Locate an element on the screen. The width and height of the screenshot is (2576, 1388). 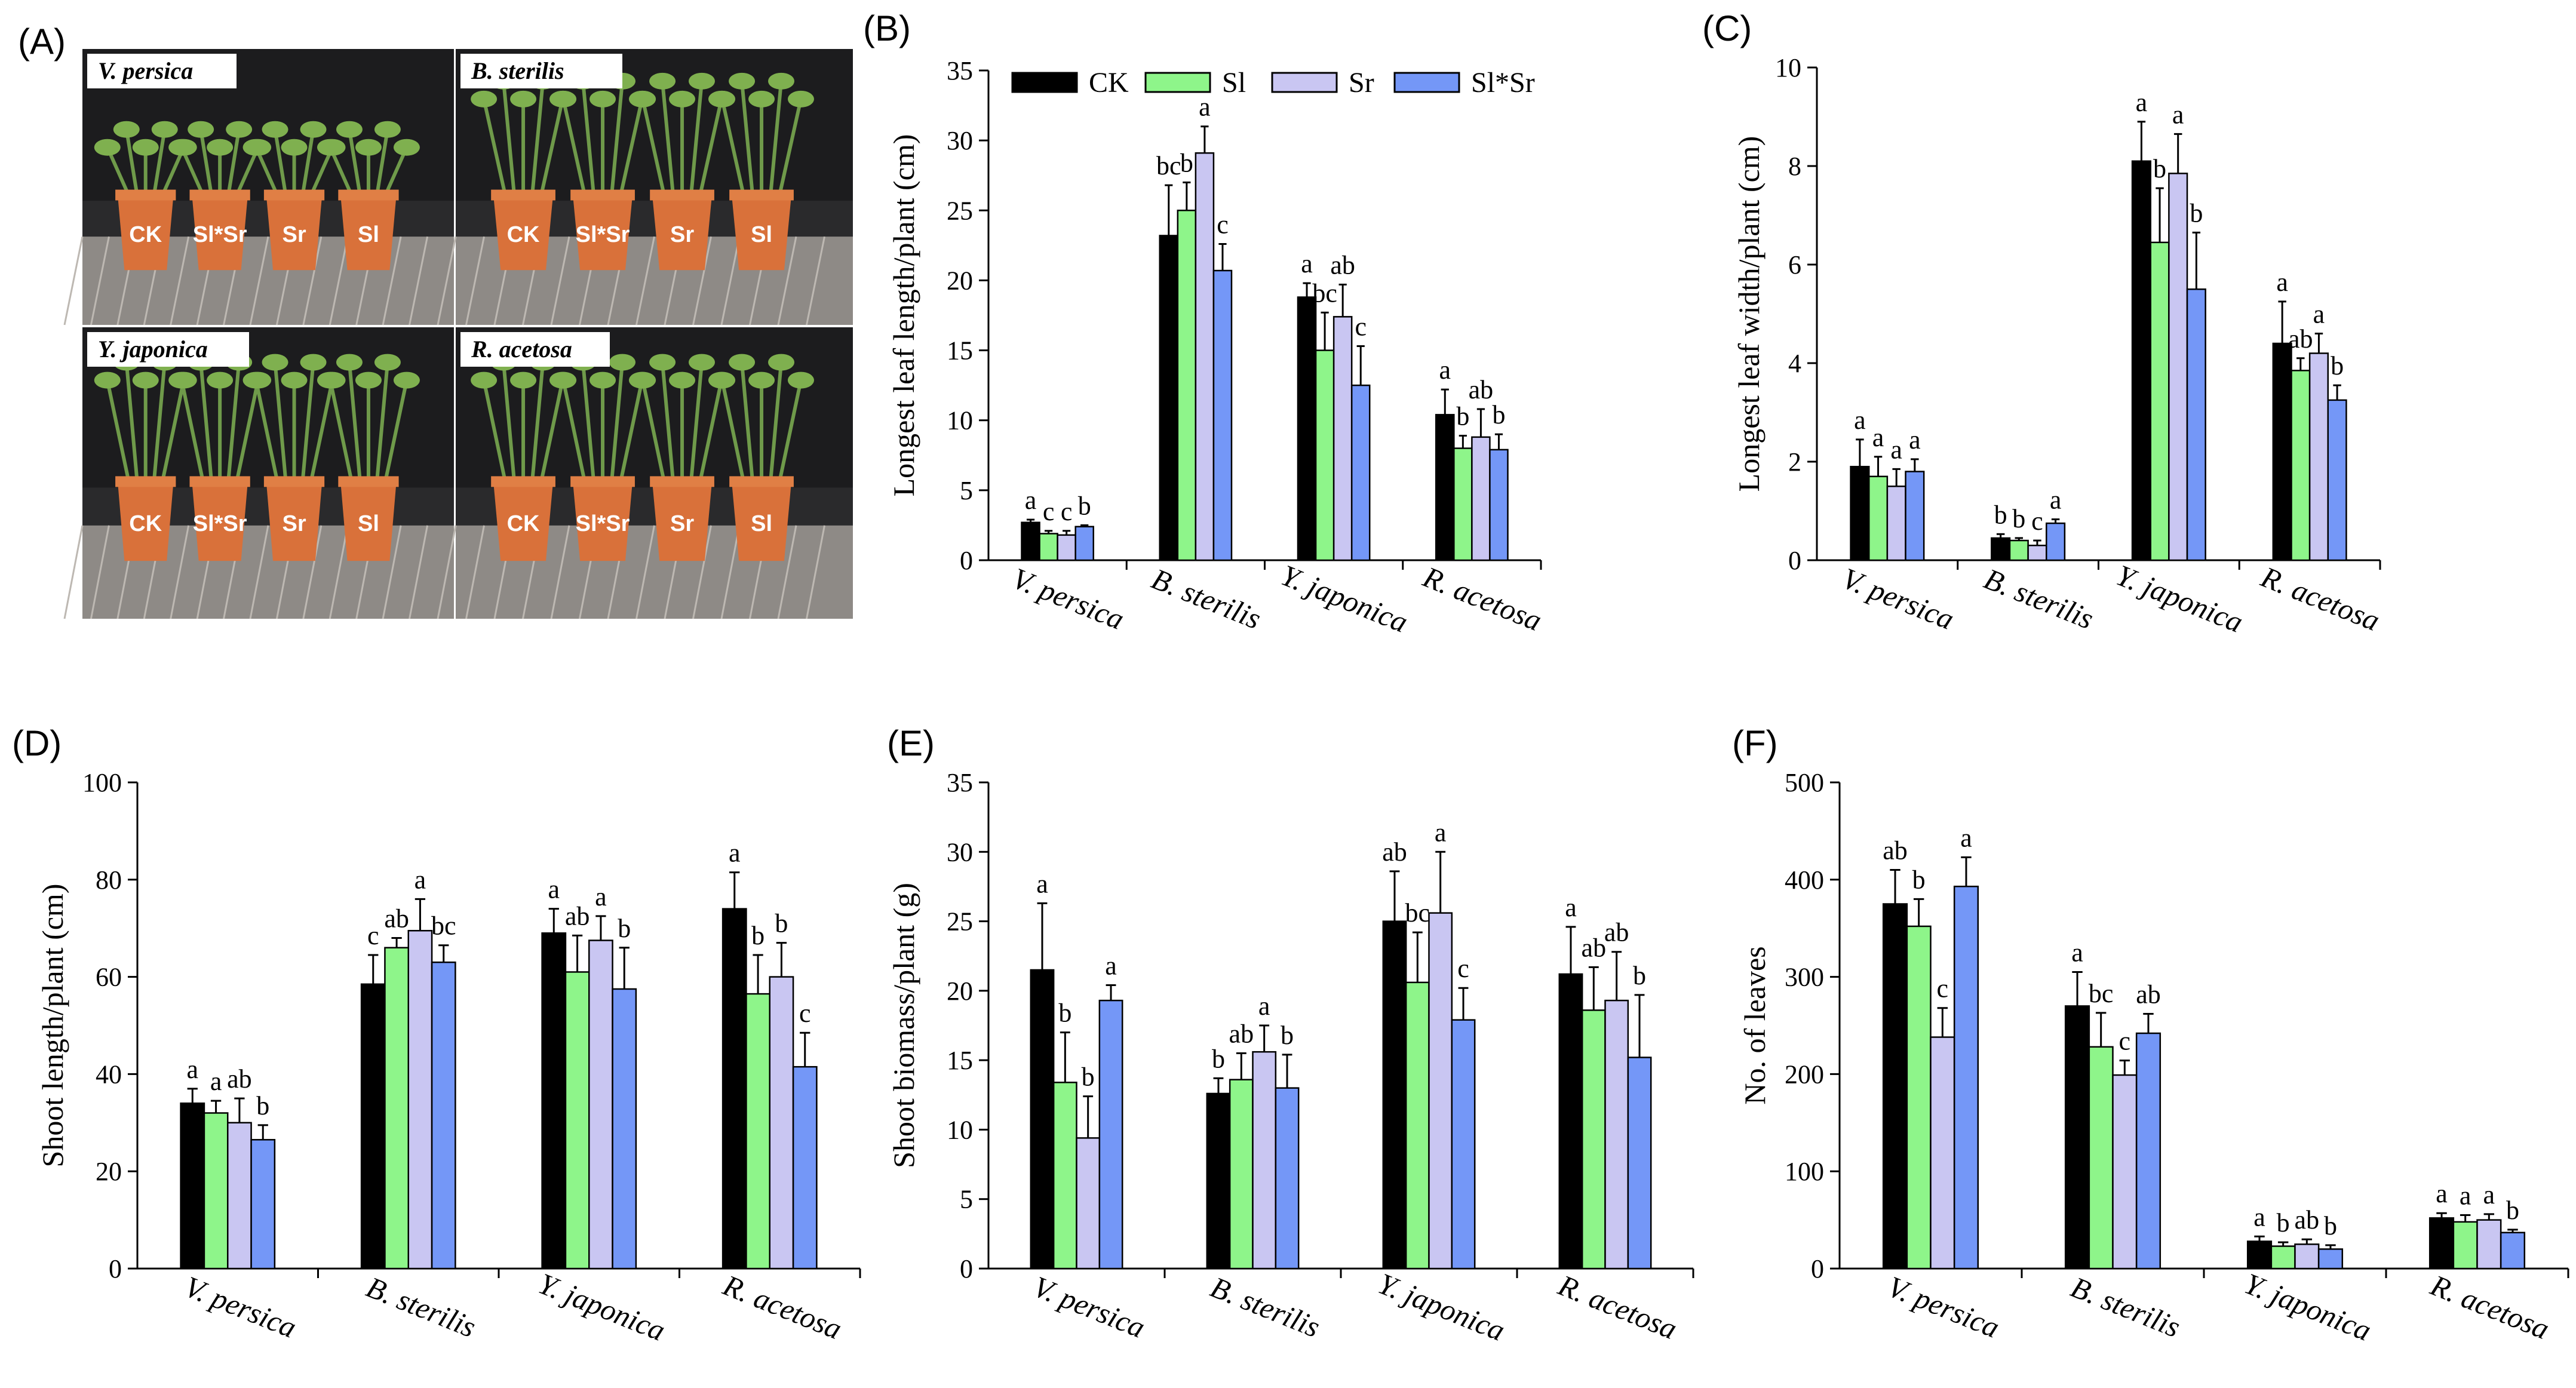
pot-label: Sr is located at coordinates (682, 523).